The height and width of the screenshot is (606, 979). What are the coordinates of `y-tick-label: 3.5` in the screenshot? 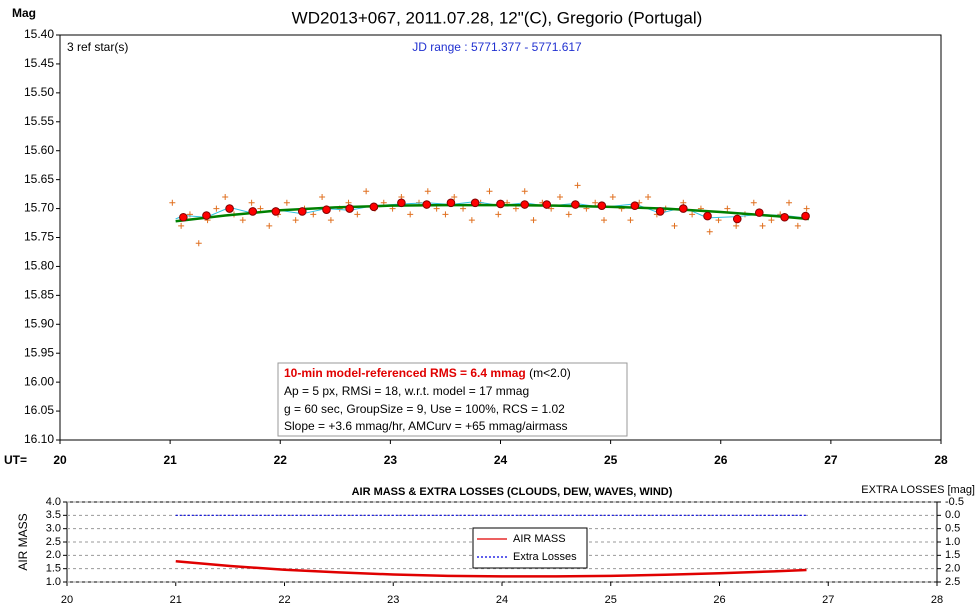 It's located at (53, 515).